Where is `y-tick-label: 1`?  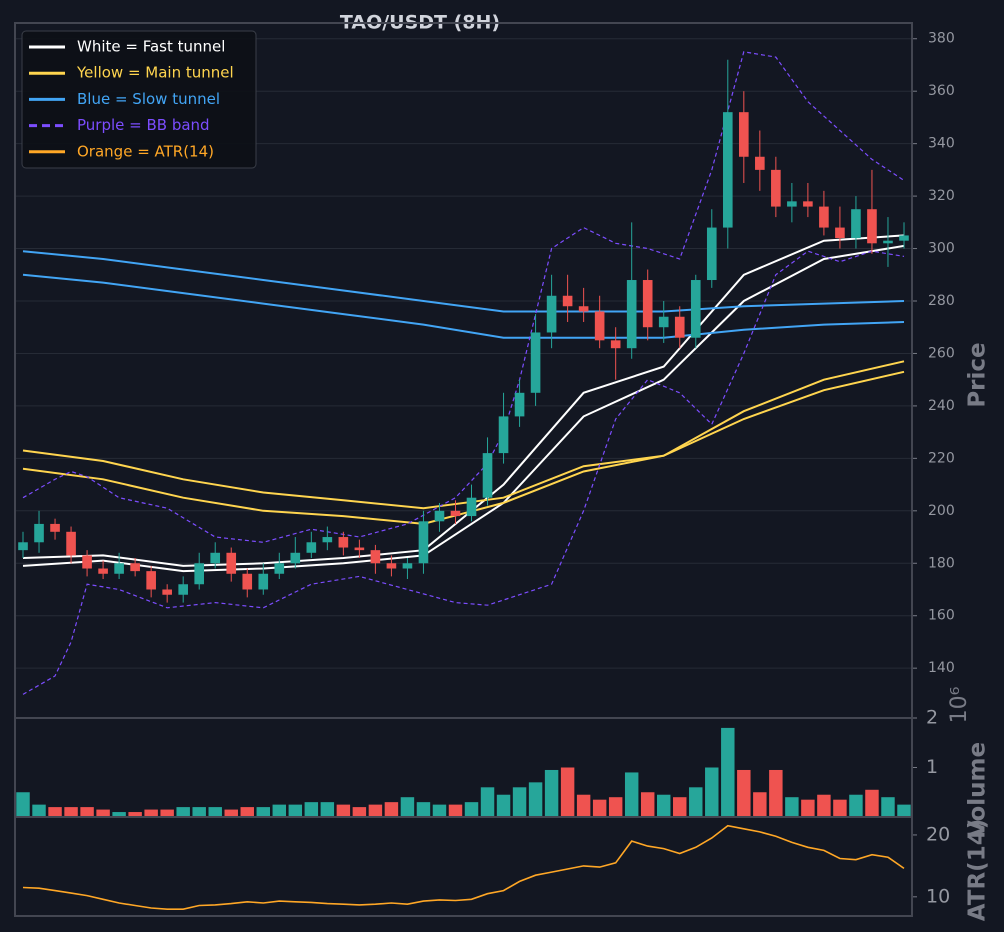 y-tick-label: 1 is located at coordinates (932, 767).